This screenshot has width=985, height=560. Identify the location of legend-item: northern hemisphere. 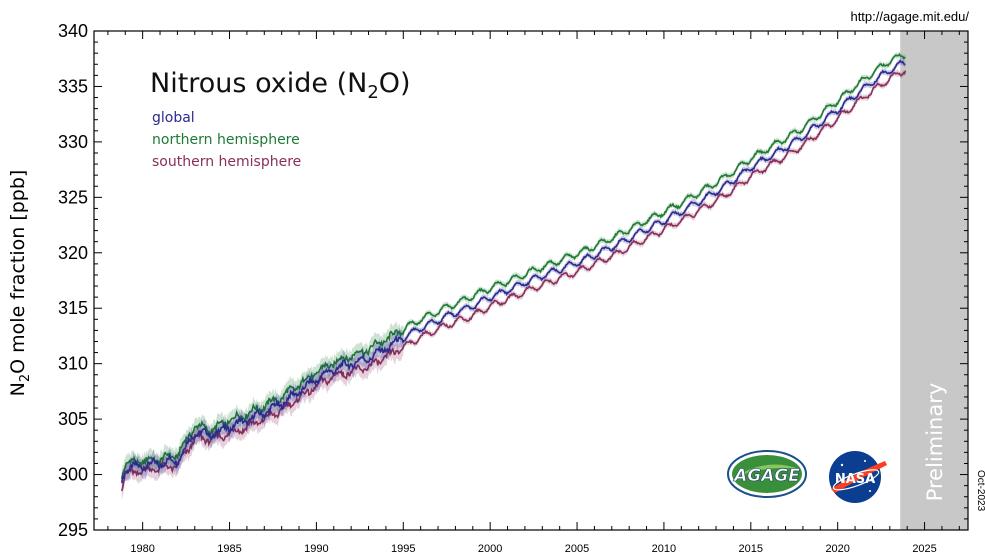
(226, 140).